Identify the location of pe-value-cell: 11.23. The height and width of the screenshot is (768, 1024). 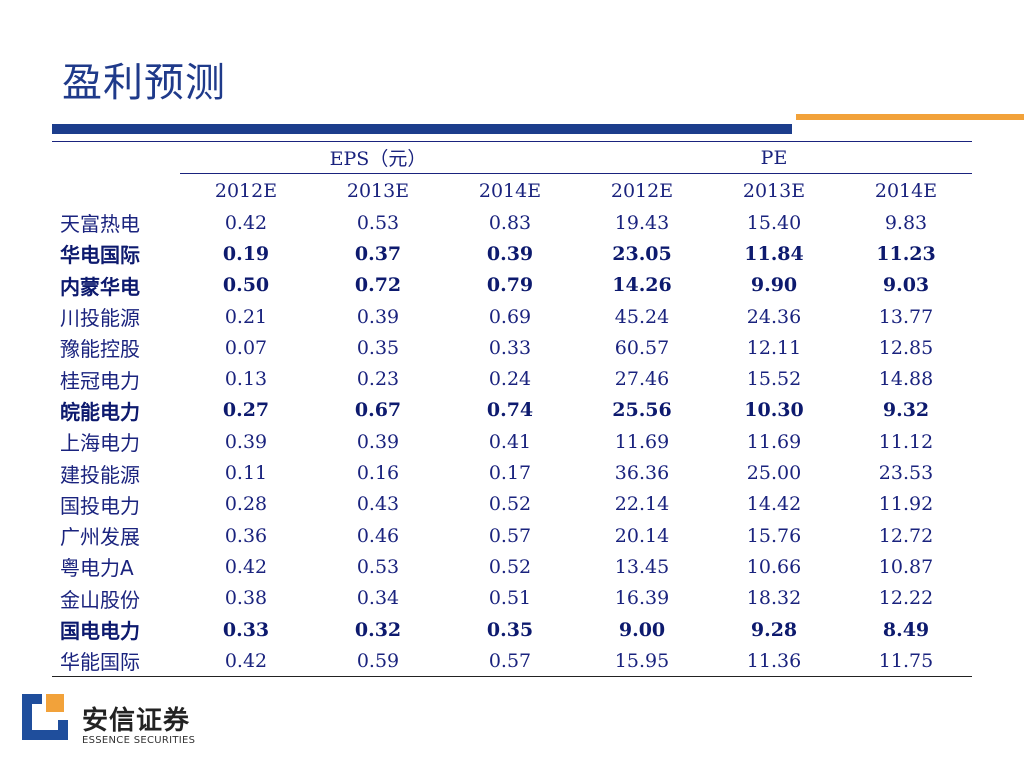
(906, 253).